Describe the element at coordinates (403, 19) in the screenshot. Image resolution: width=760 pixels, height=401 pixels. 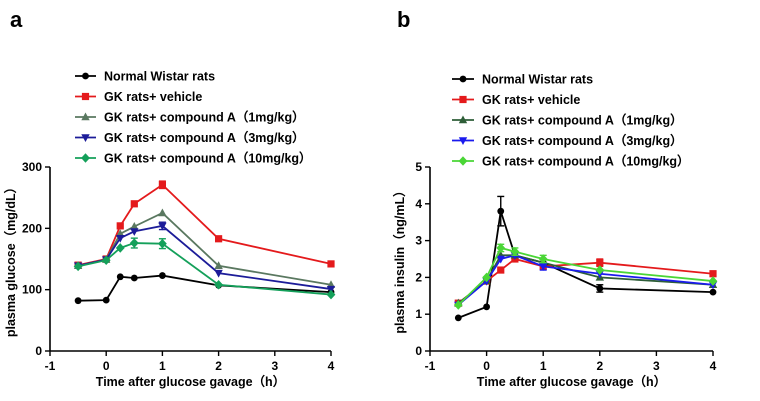
I see `panel-letter-b: b` at that location.